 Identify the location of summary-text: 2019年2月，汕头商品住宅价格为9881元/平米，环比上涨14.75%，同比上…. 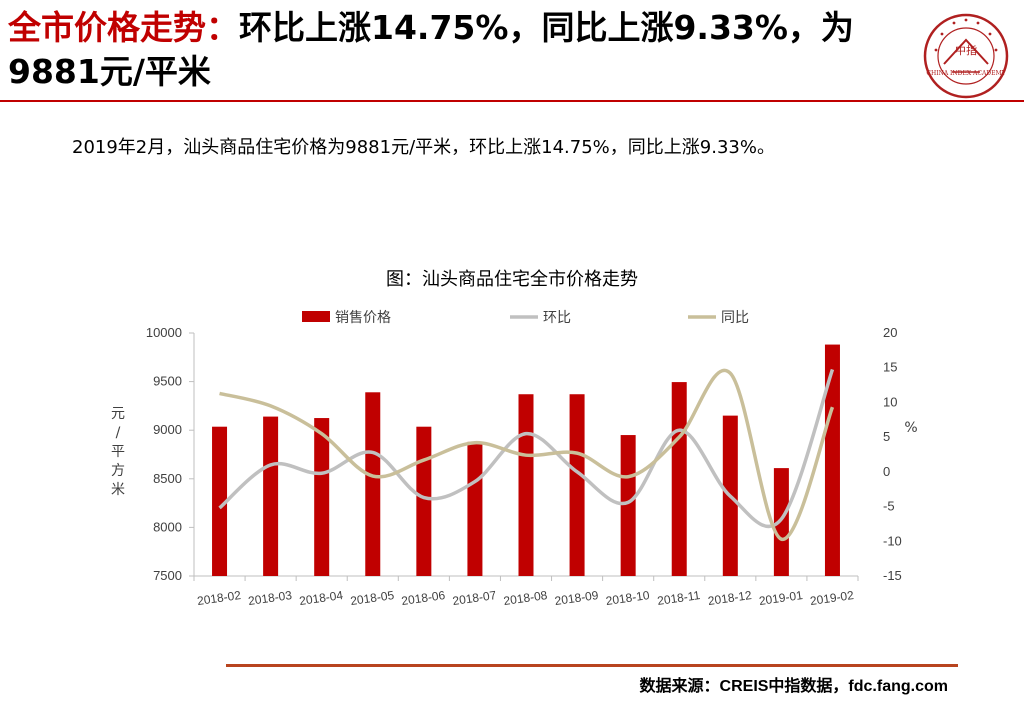
(423, 147).